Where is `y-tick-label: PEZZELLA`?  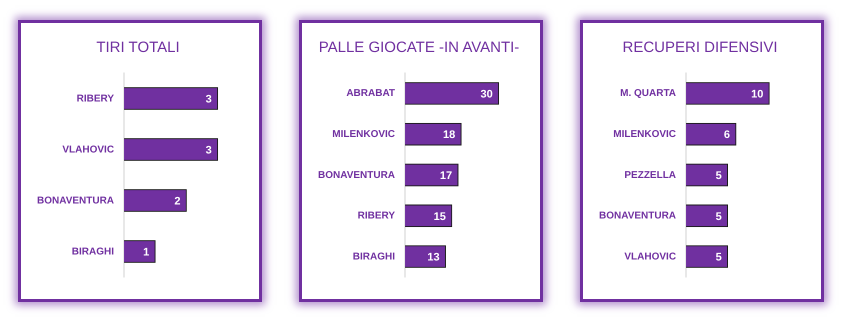 y-tick-label: PEZZELLA is located at coordinates (650, 175).